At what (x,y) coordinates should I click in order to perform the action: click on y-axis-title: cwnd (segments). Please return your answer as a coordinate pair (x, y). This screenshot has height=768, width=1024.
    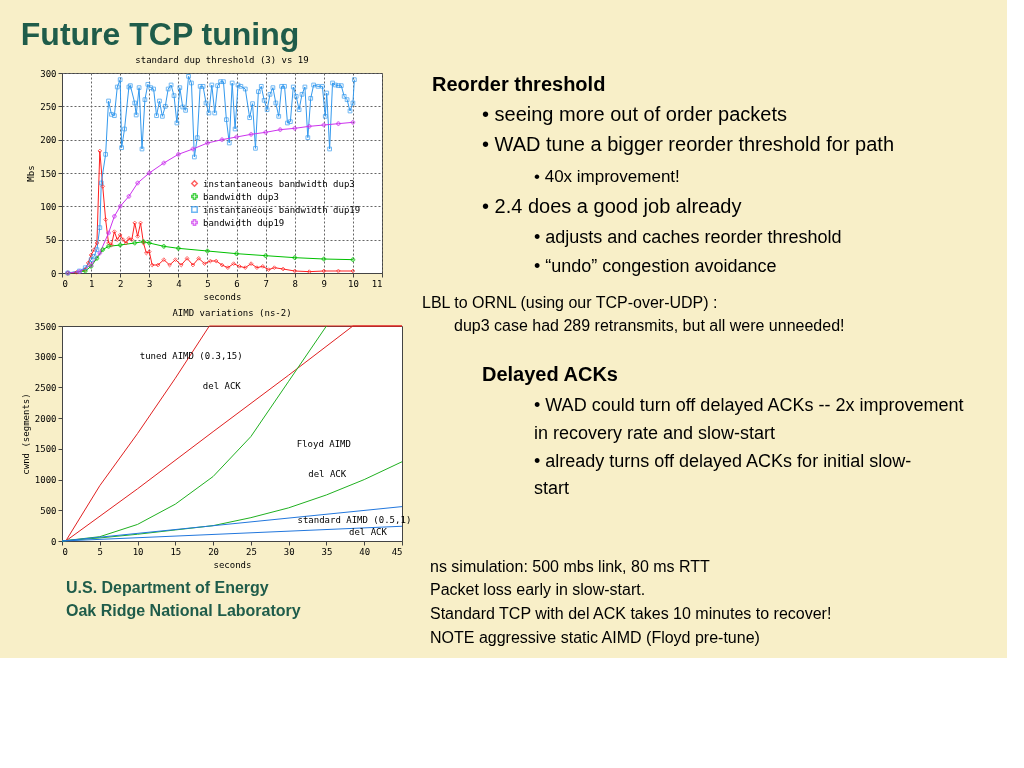
    Looking at the image, I should click on (25, 434).